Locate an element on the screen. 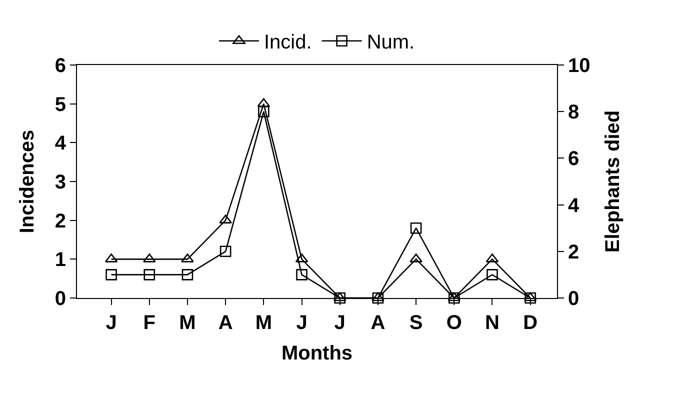 The height and width of the screenshot is (404, 680). x-tick-label: D is located at coordinates (530, 323).